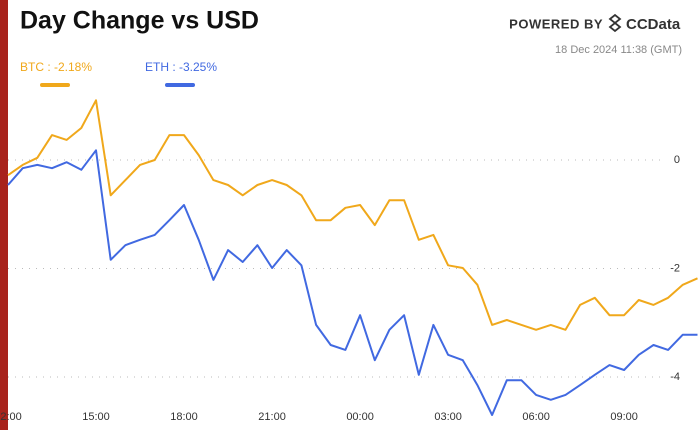  I want to click on brand-logo, so click(615, 23).